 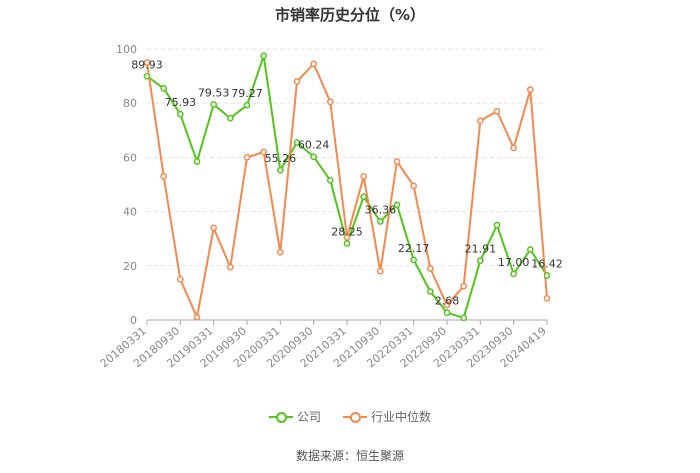 I want to click on data-label: 22.17, so click(x=414, y=248).